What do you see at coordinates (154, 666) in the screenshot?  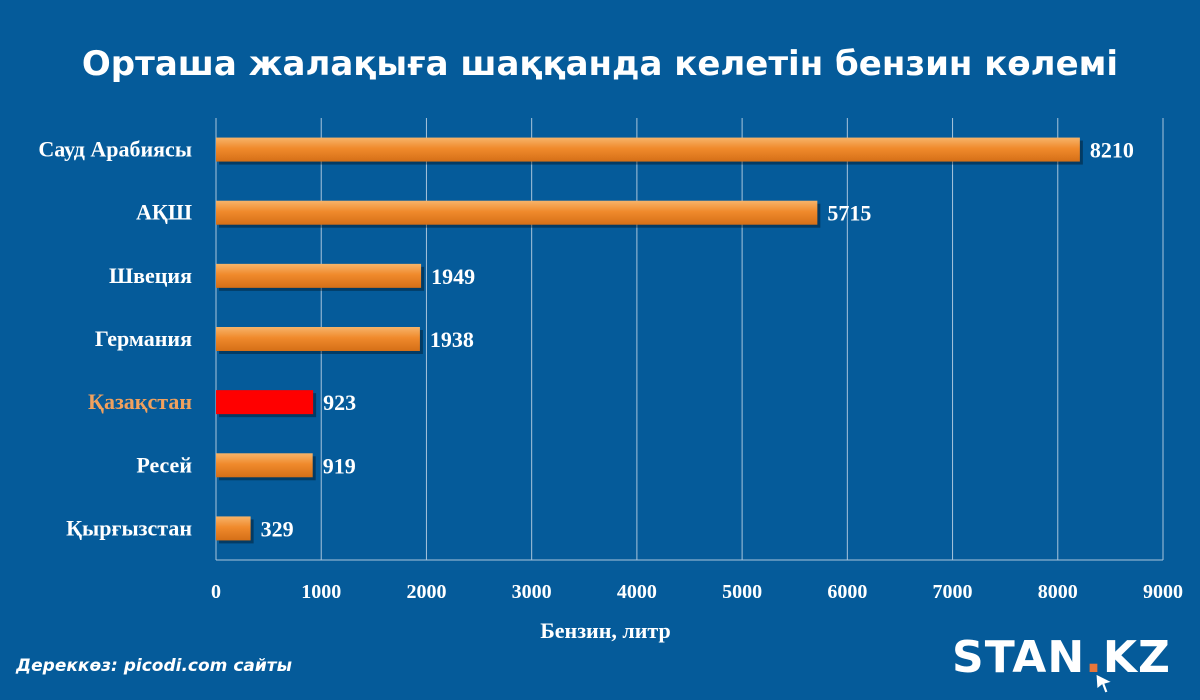 I see `source-note: Дереккөз: picodi.com сайты` at bounding box center [154, 666].